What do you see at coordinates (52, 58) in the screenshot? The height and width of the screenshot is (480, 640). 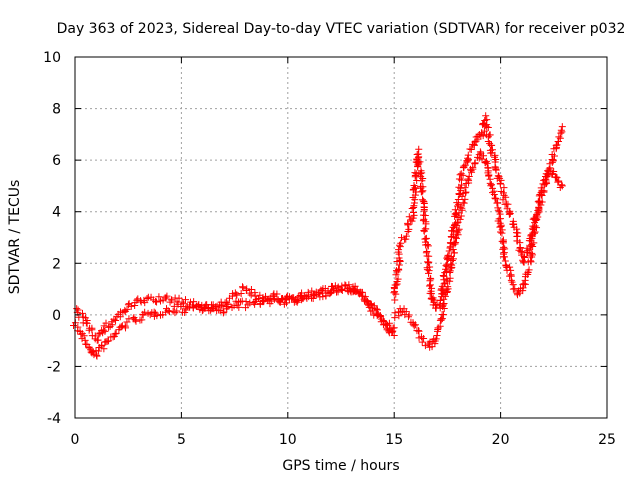 I see `y-tick-label: 10` at bounding box center [52, 58].